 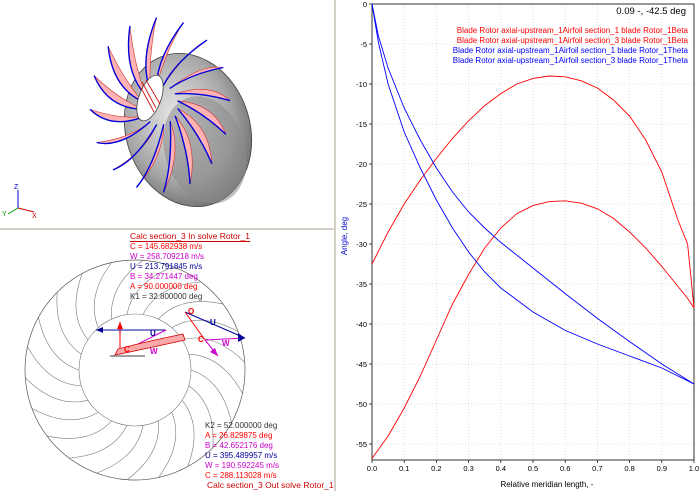 I want to click on y-tick-label: -15, so click(x=361, y=124).